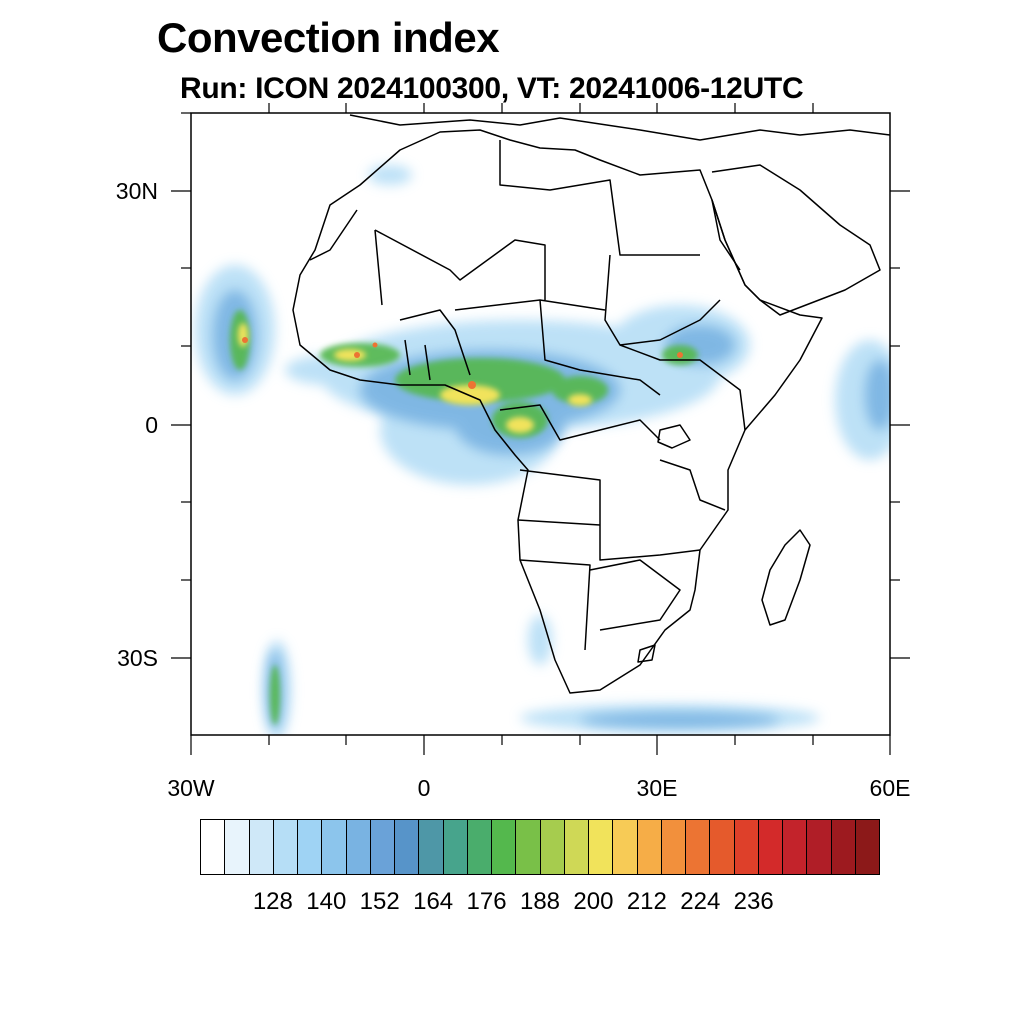 The width and height of the screenshot is (1024, 1024). What do you see at coordinates (424, 788) in the screenshot?
I see `lon-label-0: 0` at bounding box center [424, 788].